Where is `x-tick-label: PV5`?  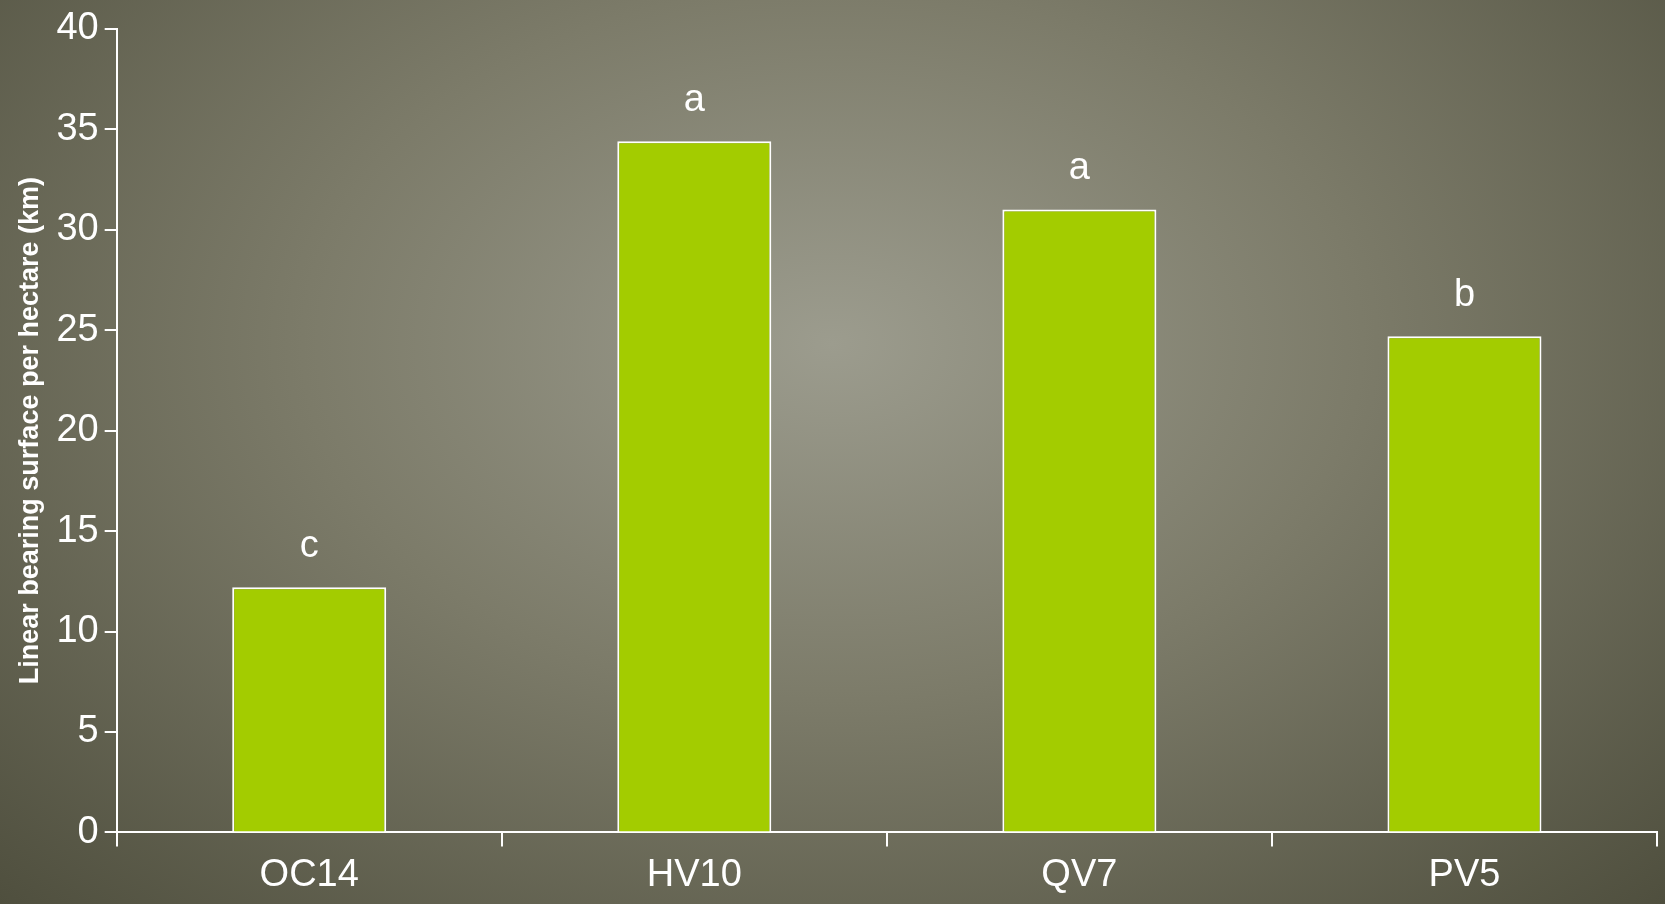 x-tick-label: PV5 is located at coordinates (1464, 872).